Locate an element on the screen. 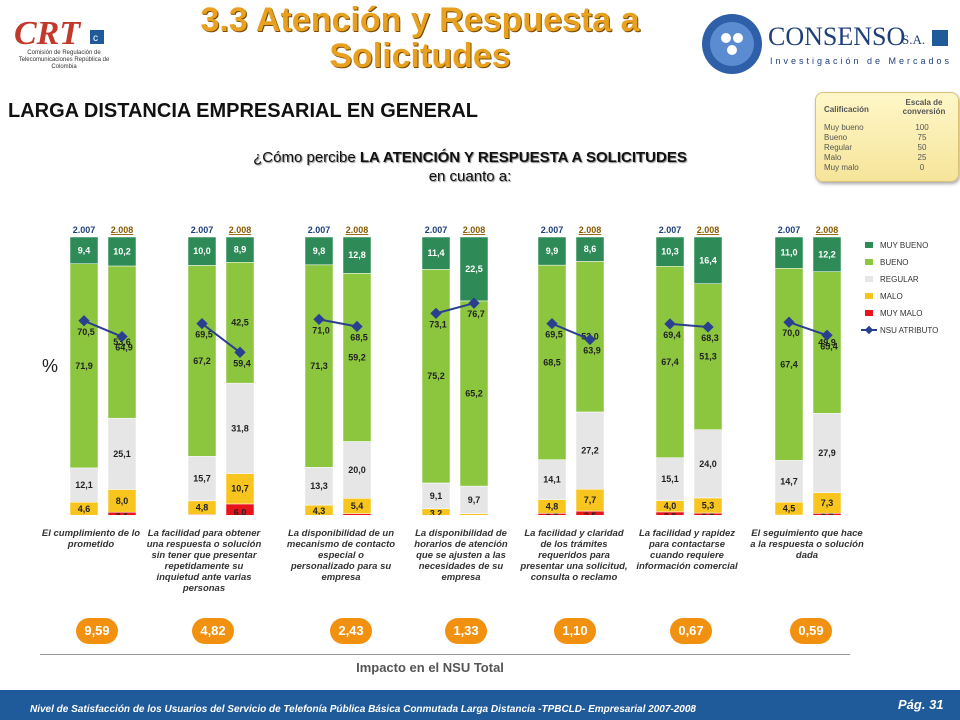  segment-label: 31,8 is located at coordinates (240, 428).